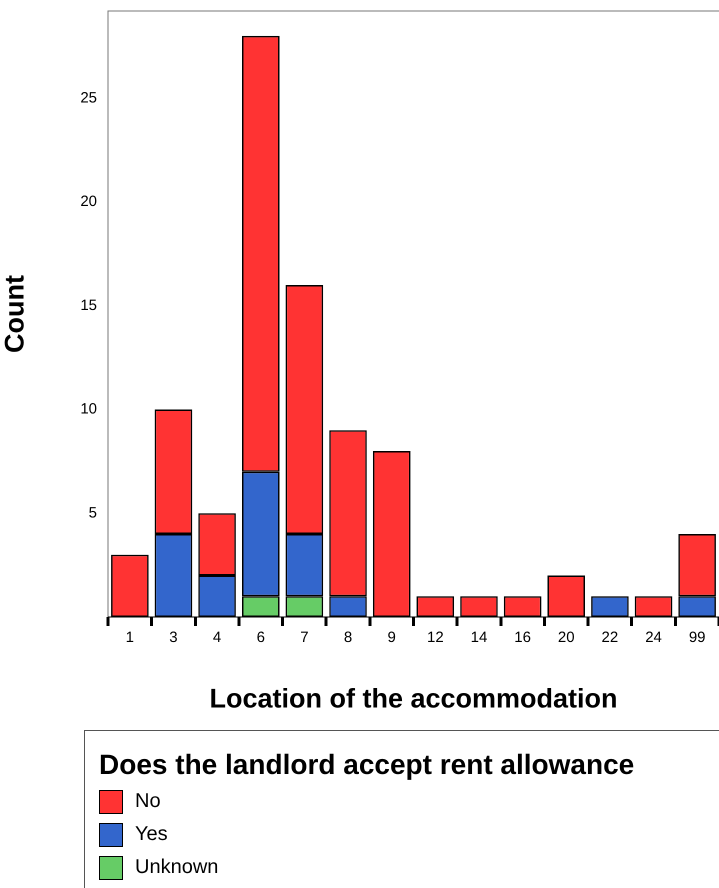 The width and height of the screenshot is (719, 888). I want to click on legend-label: Yes, so click(151, 834).